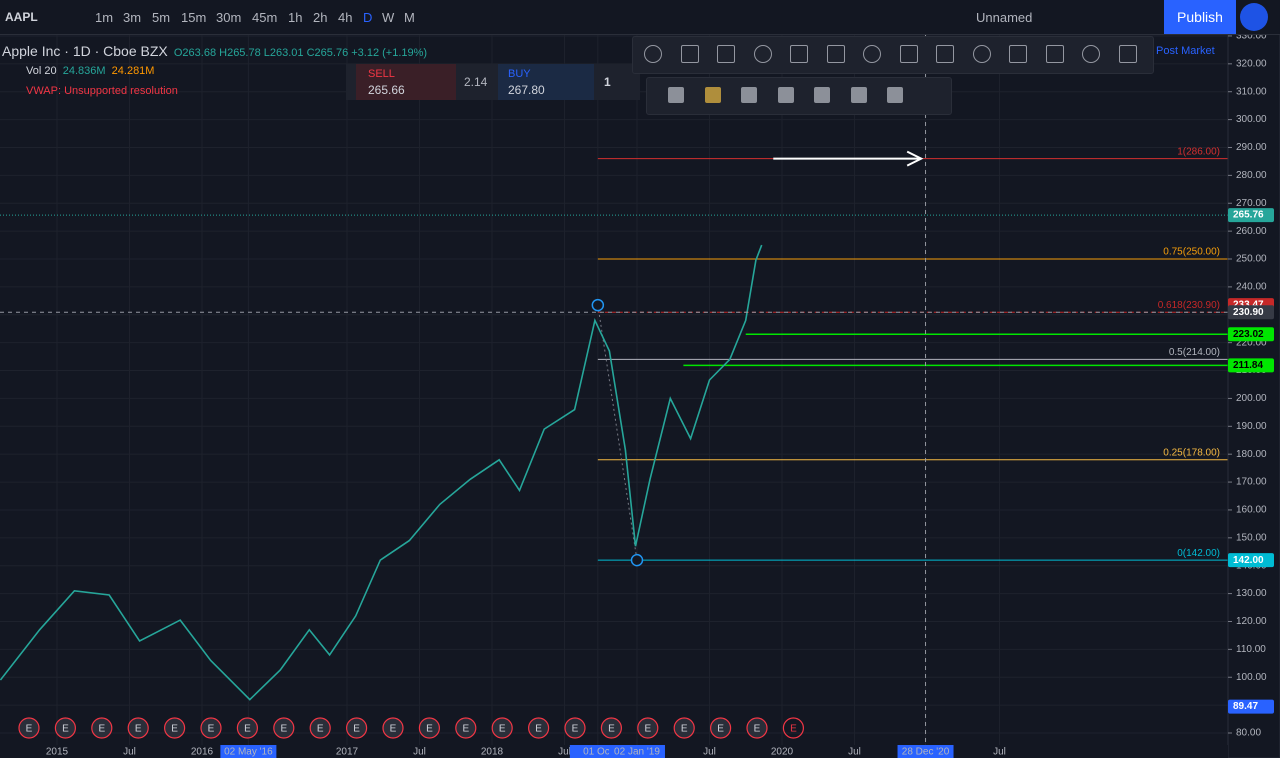 The height and width of the screenshot is (758, 1280). Describe the element at coordinates (1251, 259) in the screenshot. I see `y-tick-label: 250.00` at that location.